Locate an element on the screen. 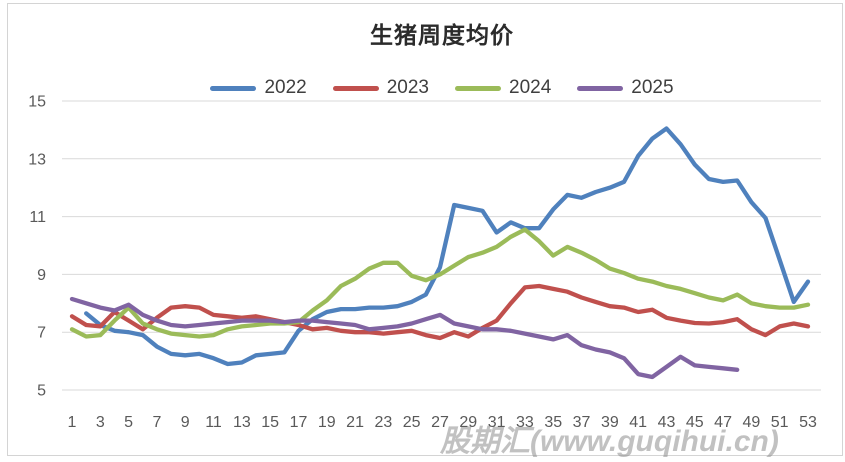 Image resolution: width=845 pixels, height=462 pixels. legend-label: 2024 is located at coordinates (530, 87).